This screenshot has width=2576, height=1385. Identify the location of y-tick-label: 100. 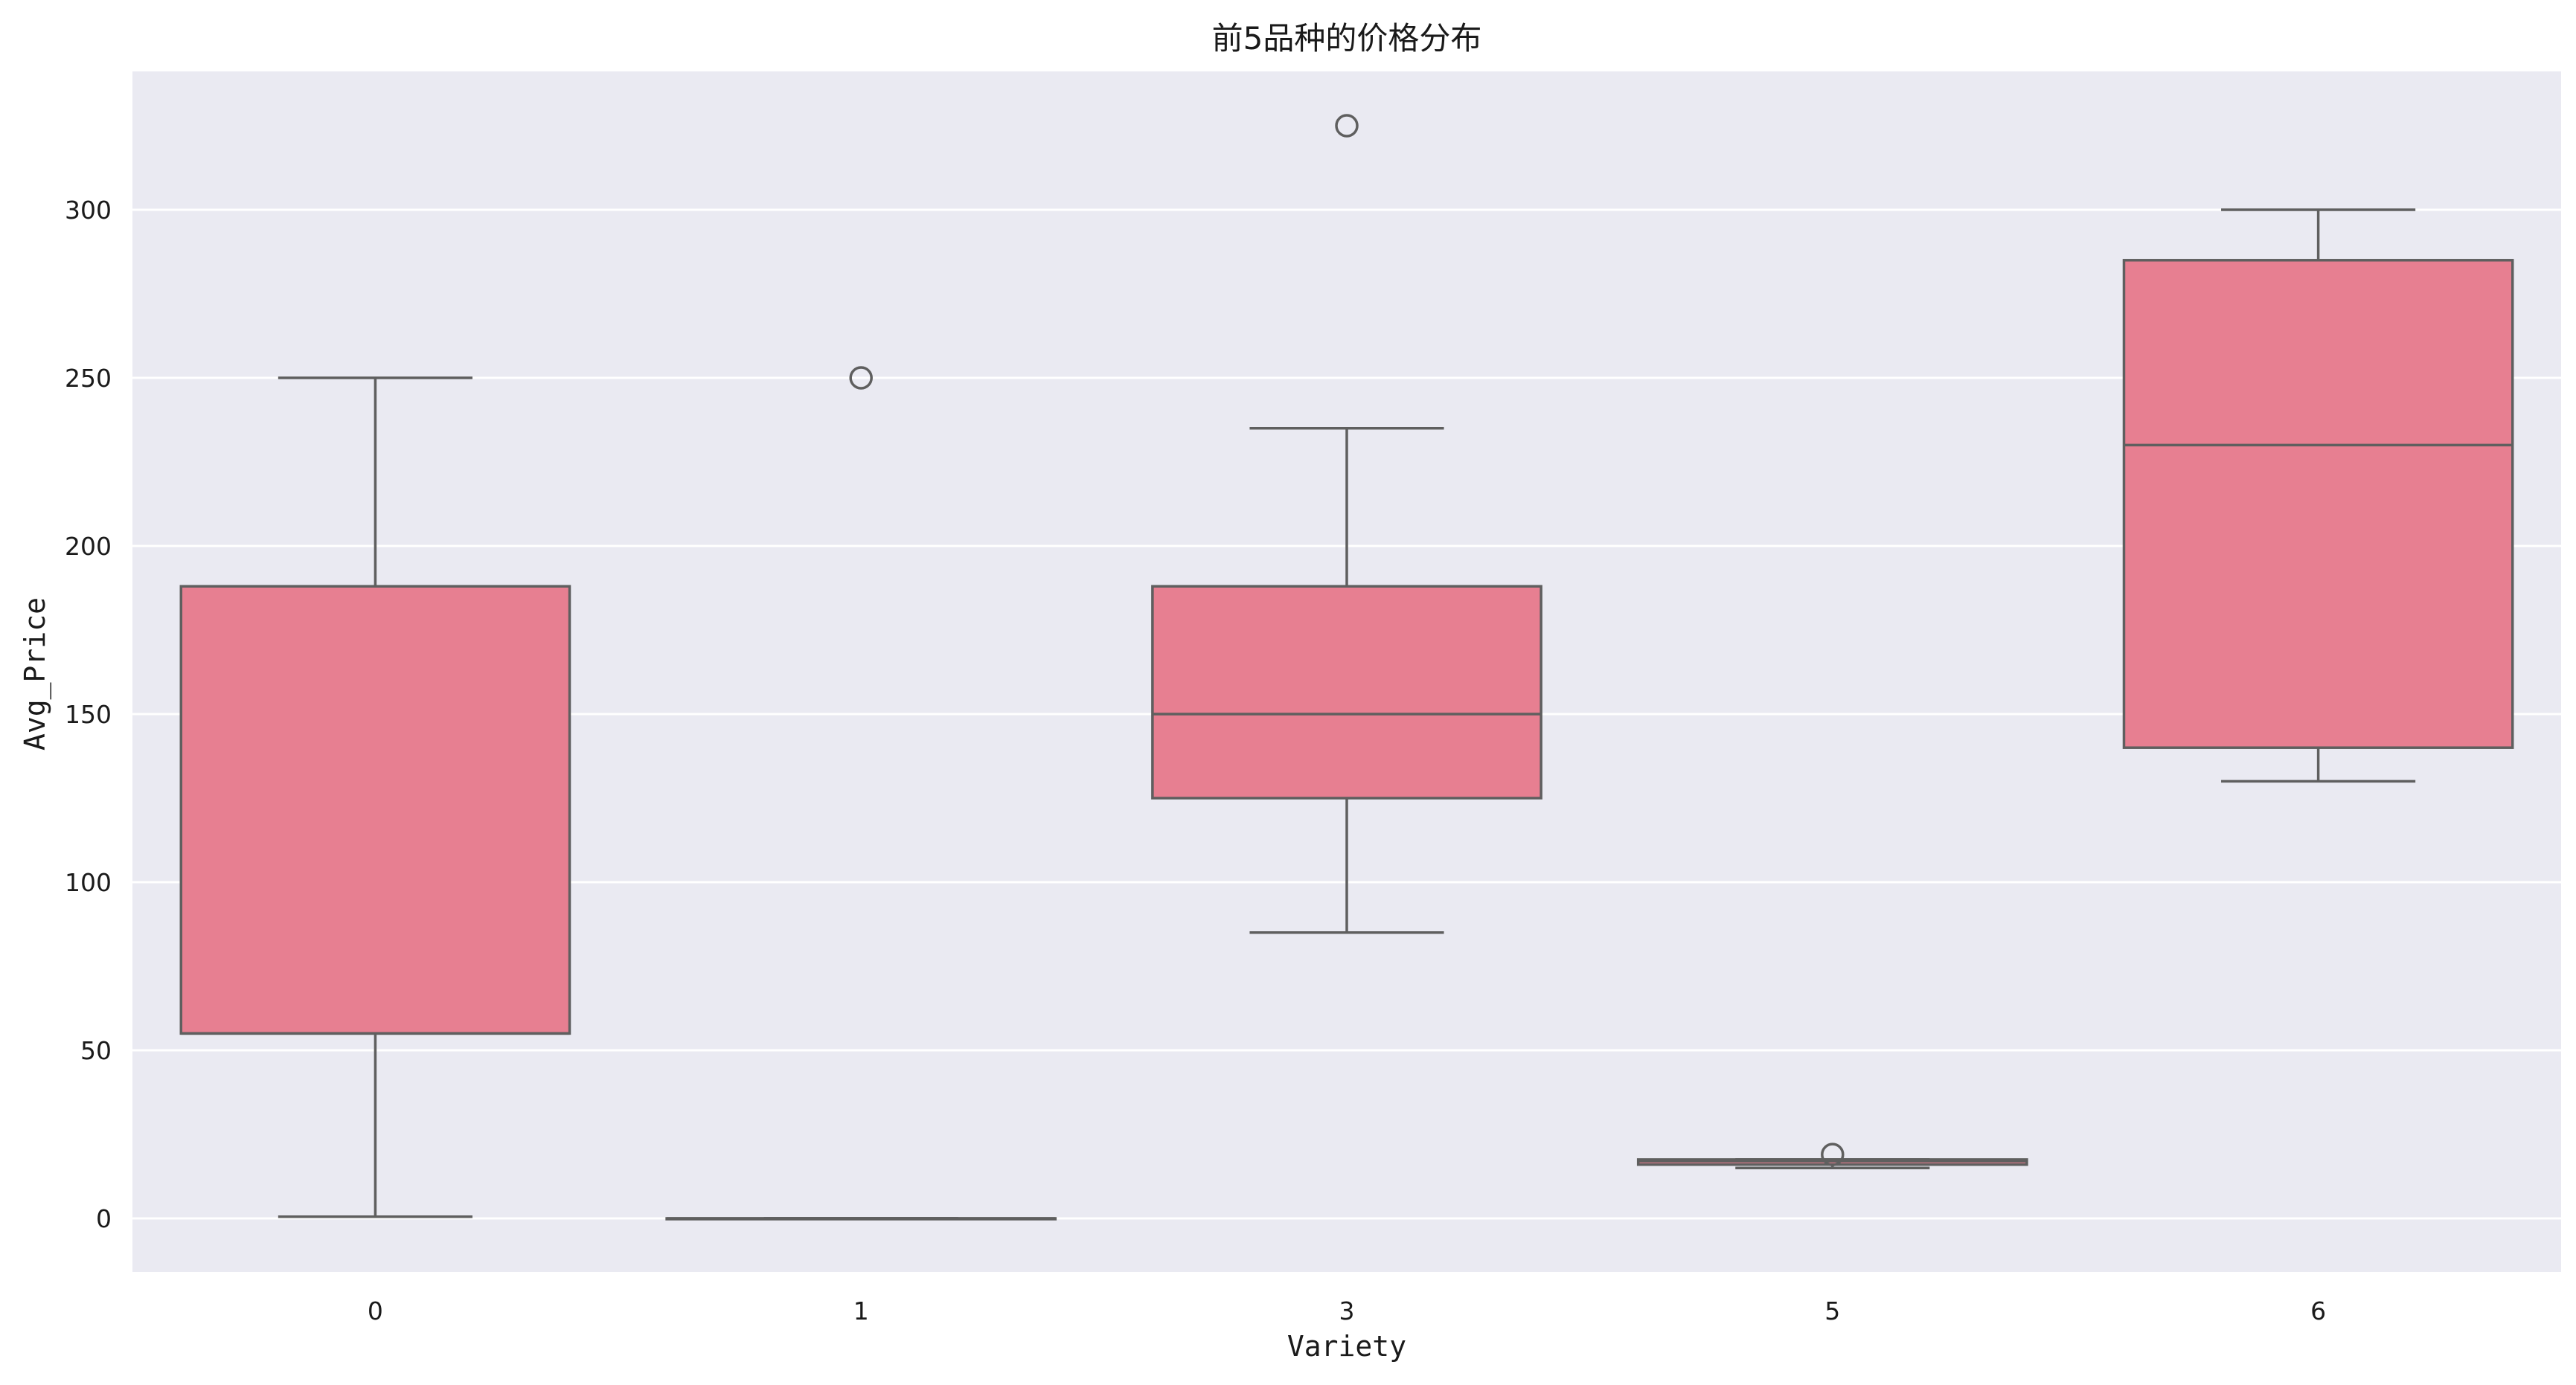
(88, 882).